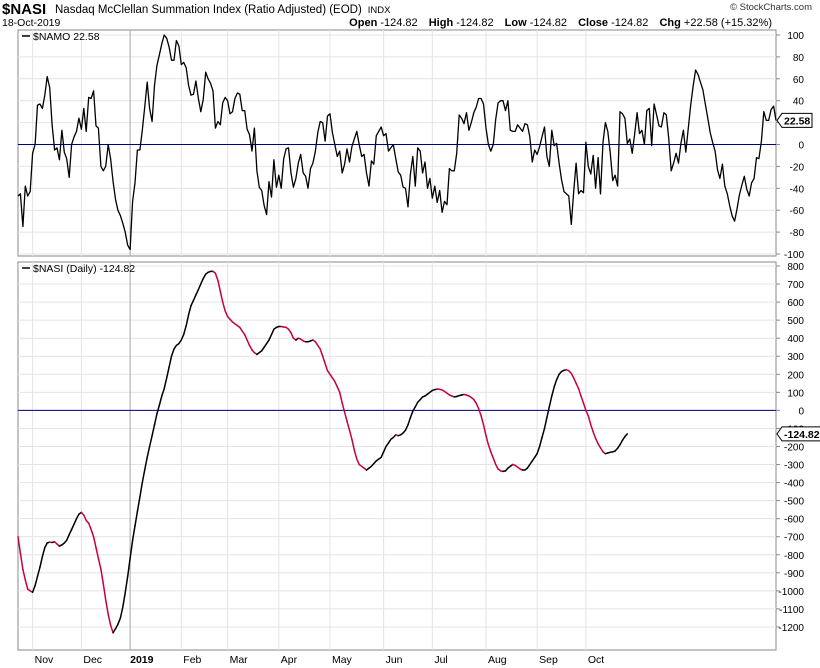 This screenshot has width=820, height=668. I want to click on namo-ytick-label: -80, so click(797, 233).